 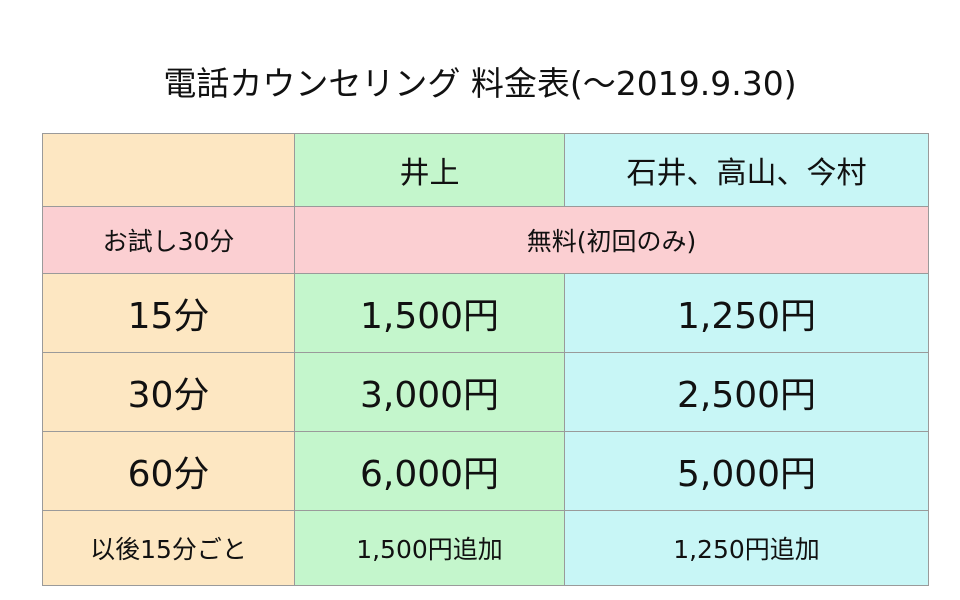 I want to click on trial-label: お試し30分, so click(x=168, y=240).